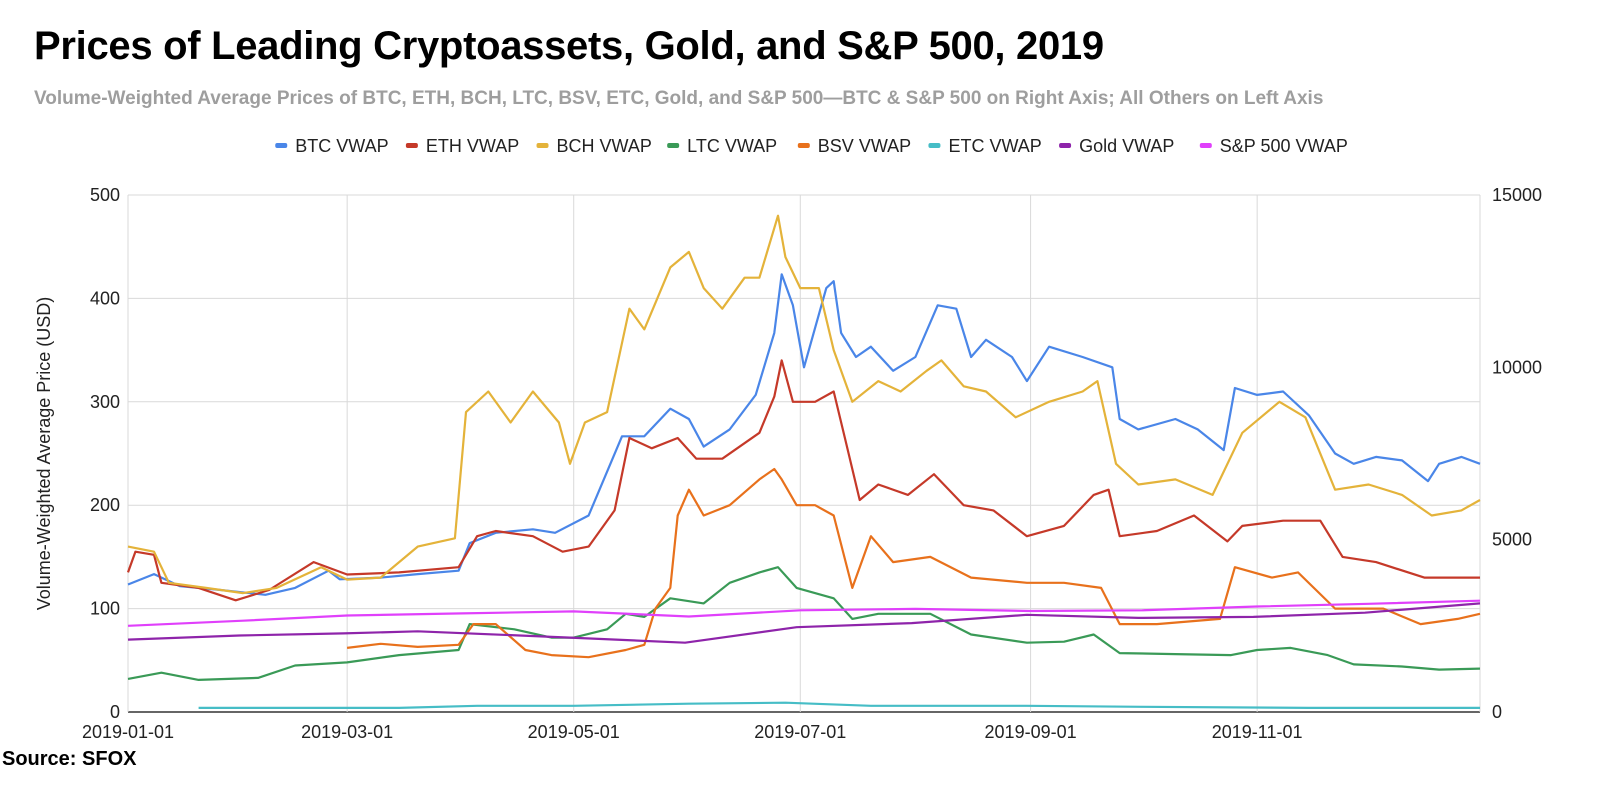 The image size is (1600, 790). I want to click on y2-tick-label: 5000, so click(1512, 540).